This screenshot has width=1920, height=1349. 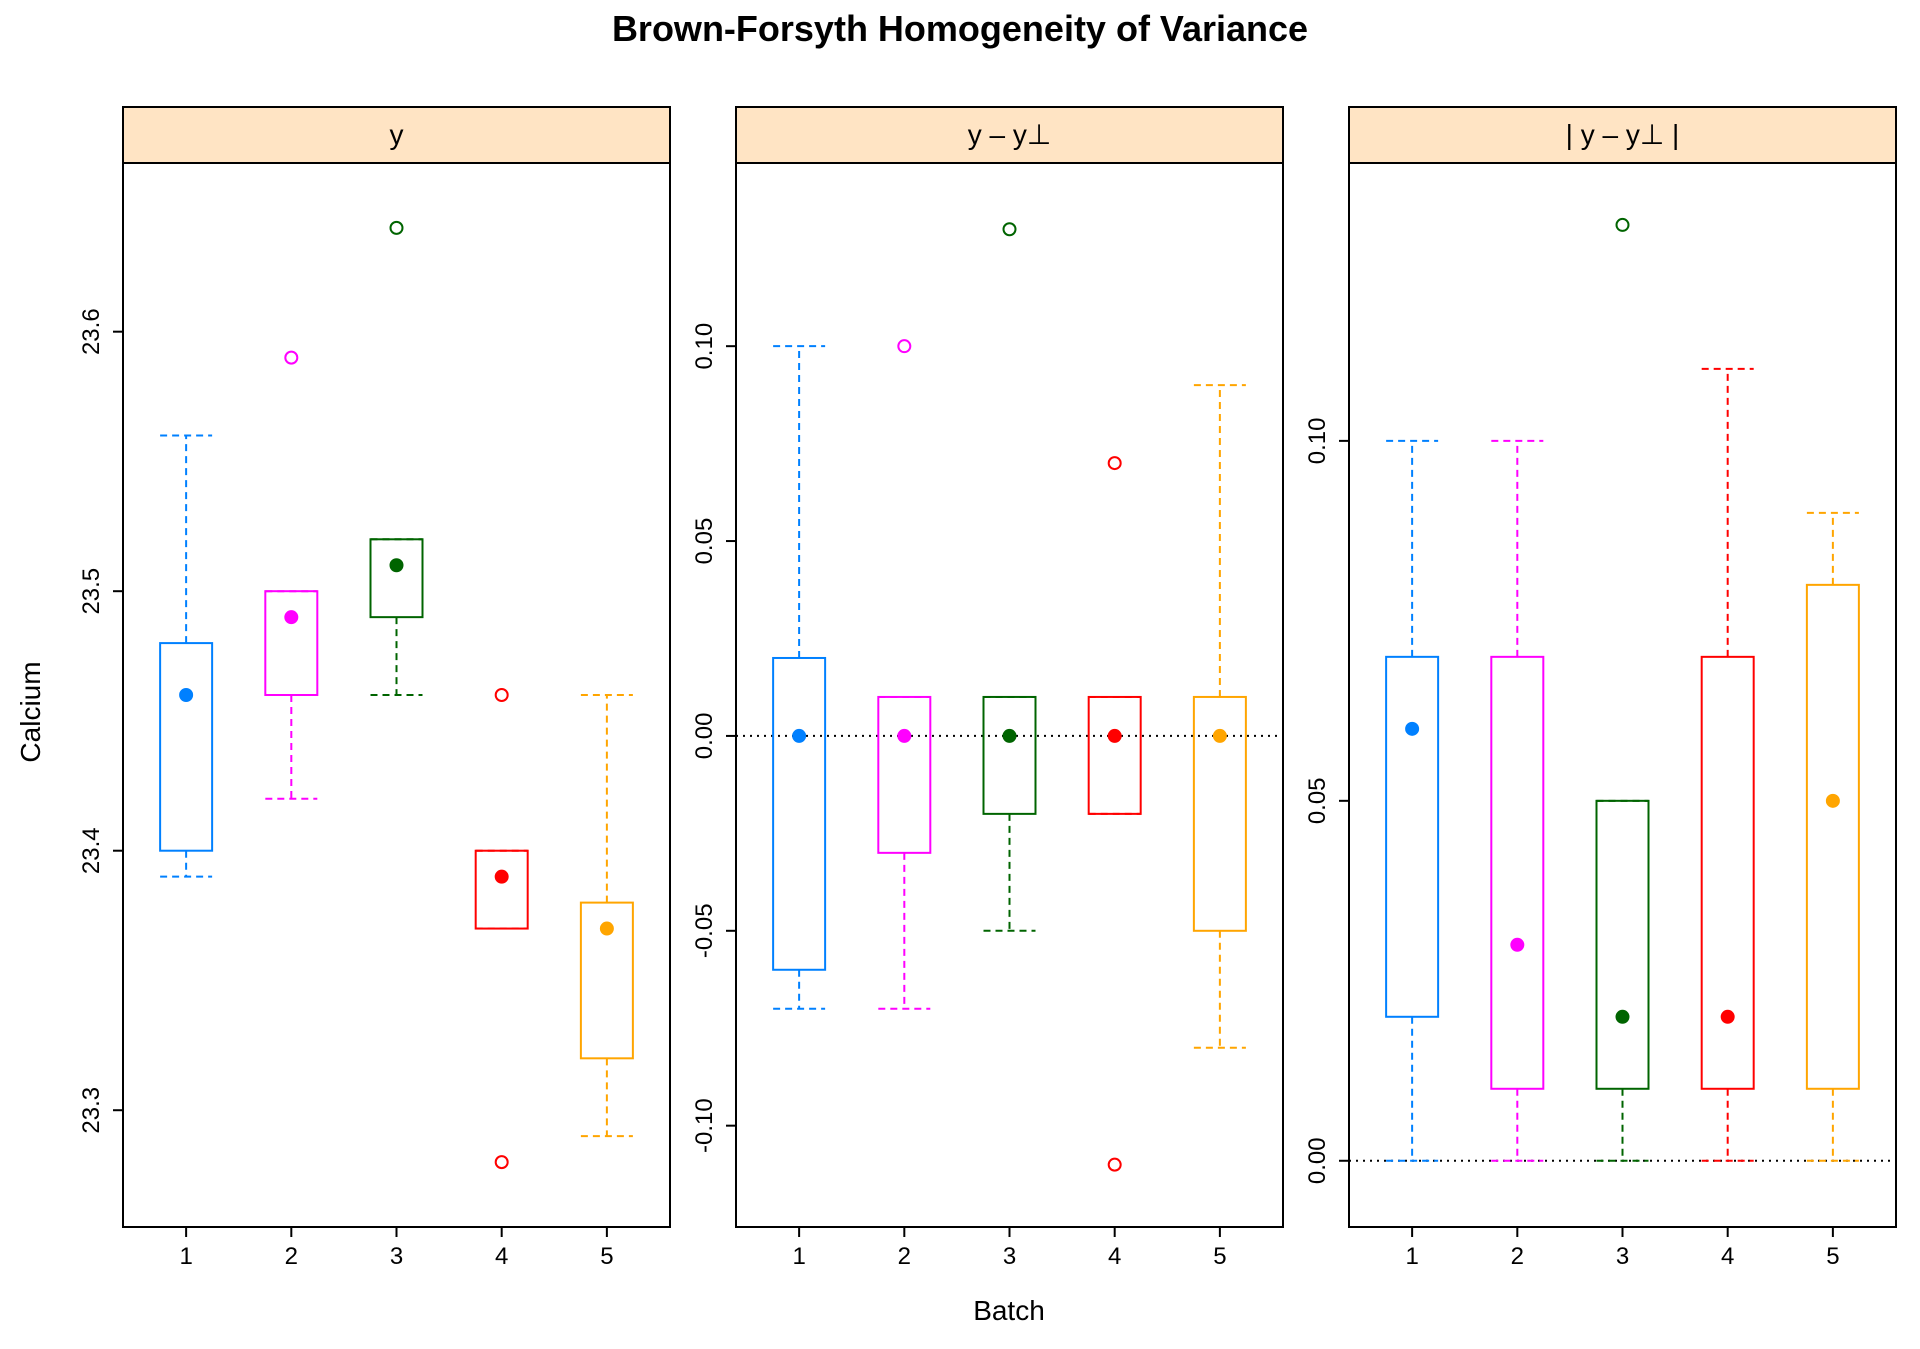 What do you see at coordinates (960, 28) in the screenshot?
I see `chart-title: Brown-Forsyth Homogeneity of Variance` at bounding box center [960, 28].